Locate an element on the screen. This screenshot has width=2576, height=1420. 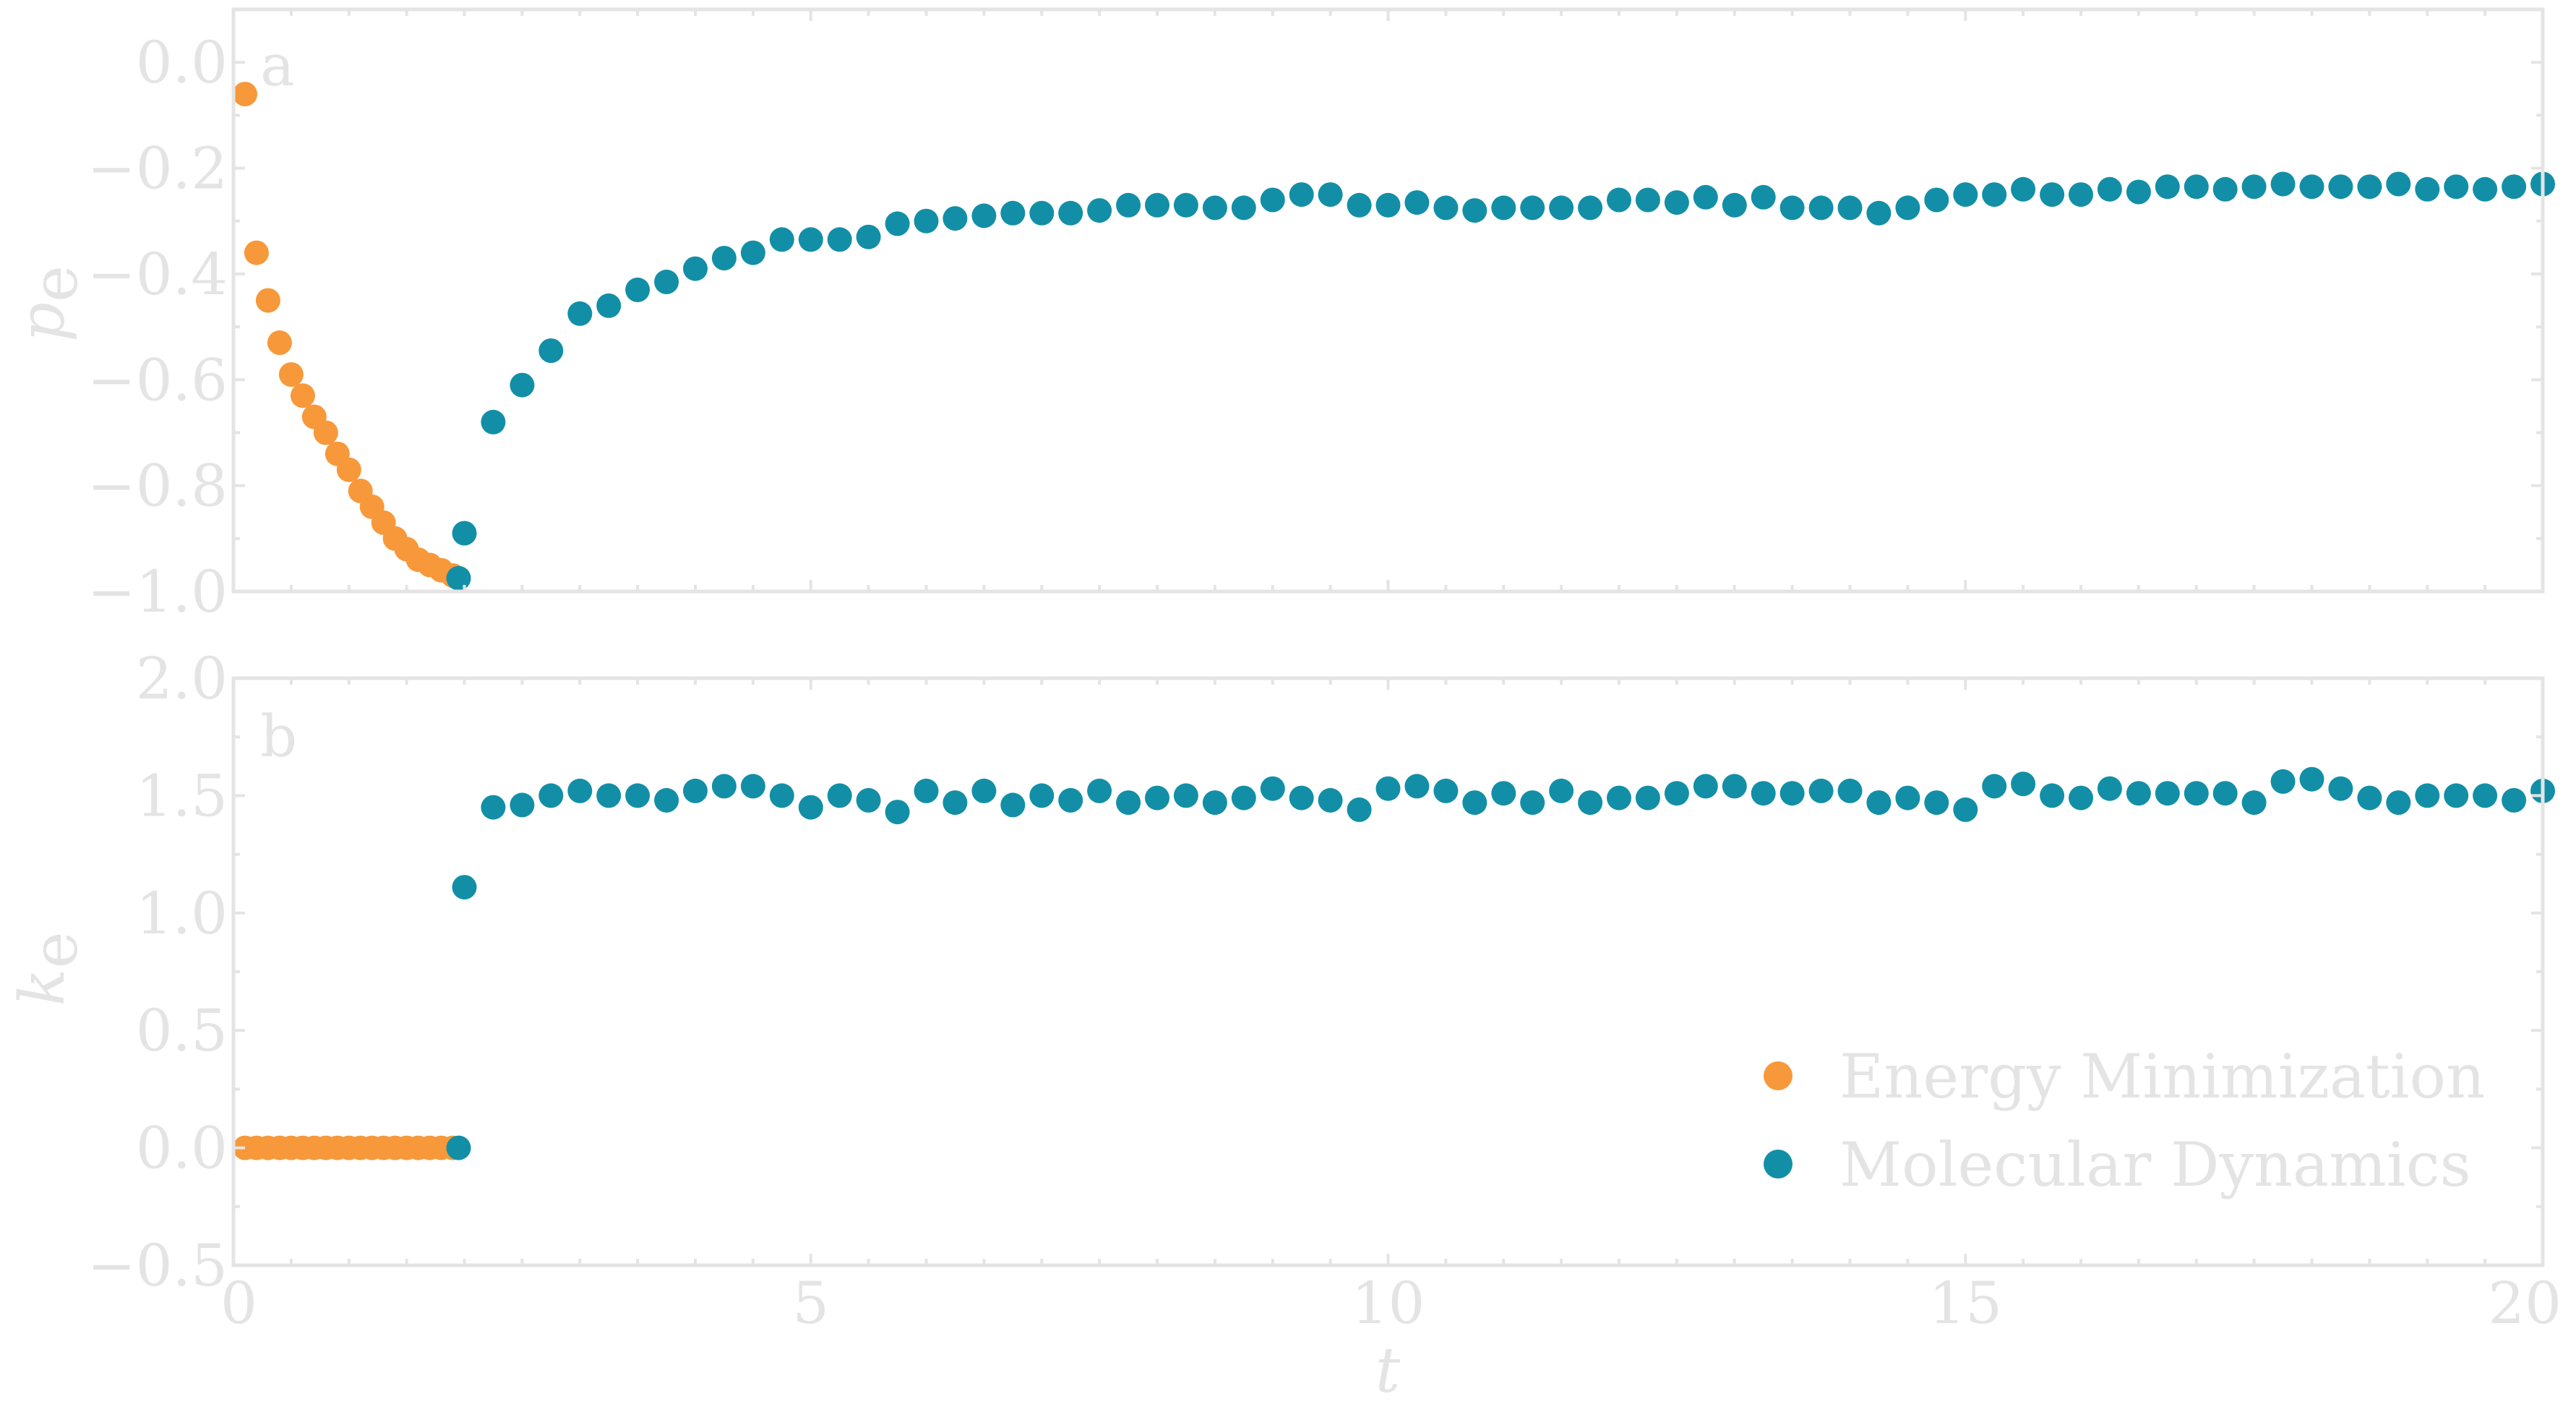
legend-marker-molecular-dynamics is located at coordinates (1779, 1164).